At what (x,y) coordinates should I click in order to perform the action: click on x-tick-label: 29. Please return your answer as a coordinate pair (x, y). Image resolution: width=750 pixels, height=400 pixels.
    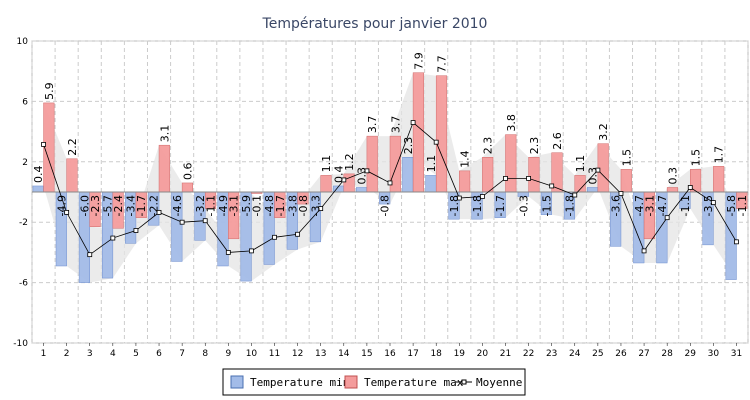
    Looking at the image, I should click on (691, 354).